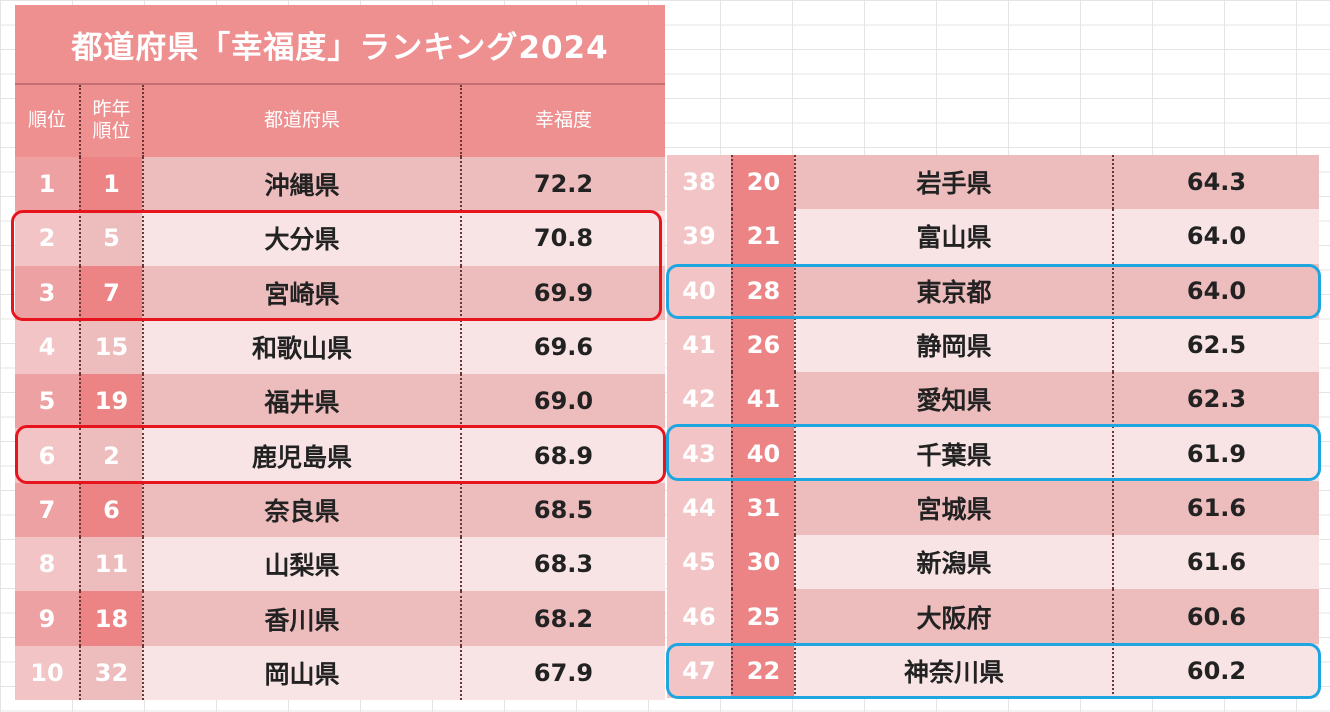  What do you see at coordinates (47, 672) in the screenshot?
I see `rank-cell: 10` at bounding box center [47, 672].